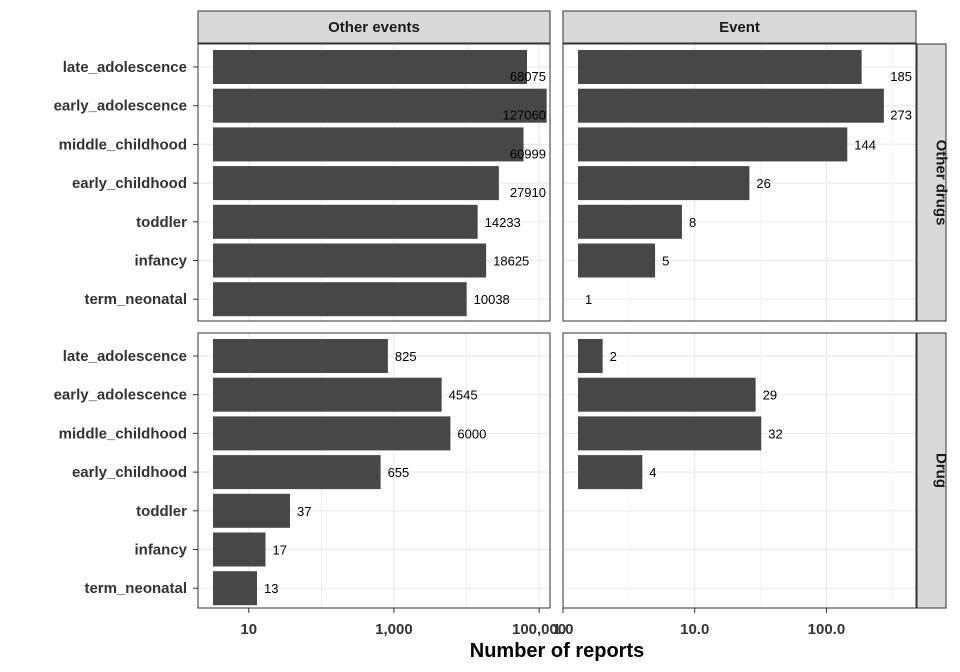 The height and width of the screenshot is (672, 960). What do you see at coordinates (248, 629) in the screenshot?
I see `x-tick-label-other-events-10: 10` at bounding box center [248, 629].